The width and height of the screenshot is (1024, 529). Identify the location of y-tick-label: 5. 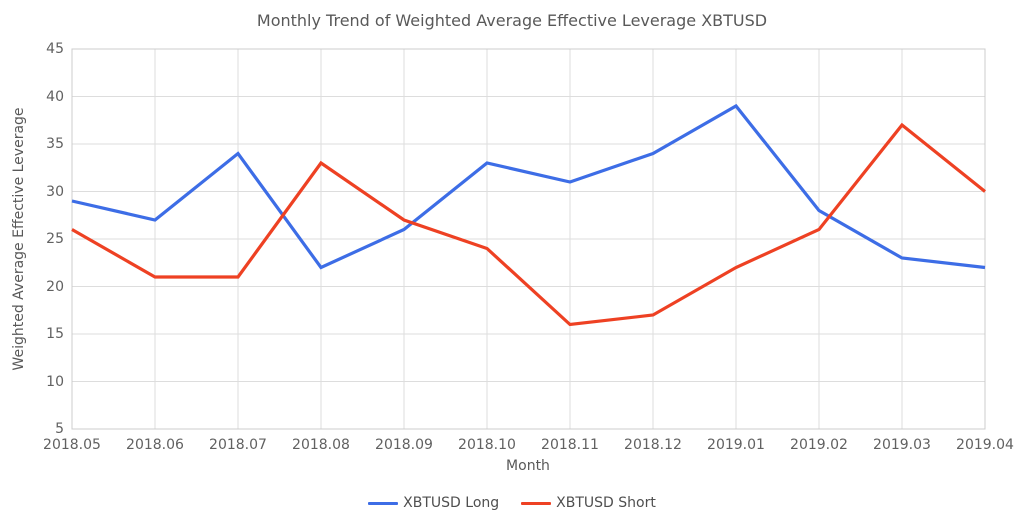
(59, 429).